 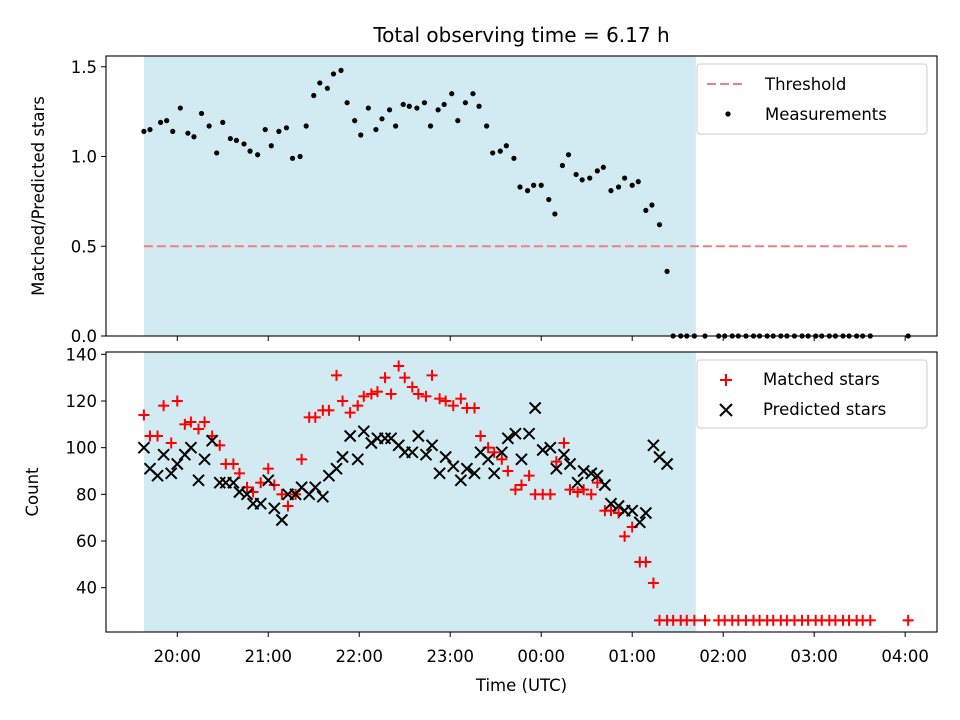 What do you see at coordinates (905, 656) in the screenshot?
I see `x-tick-label: 04:00` at bounding box center [905, 656].